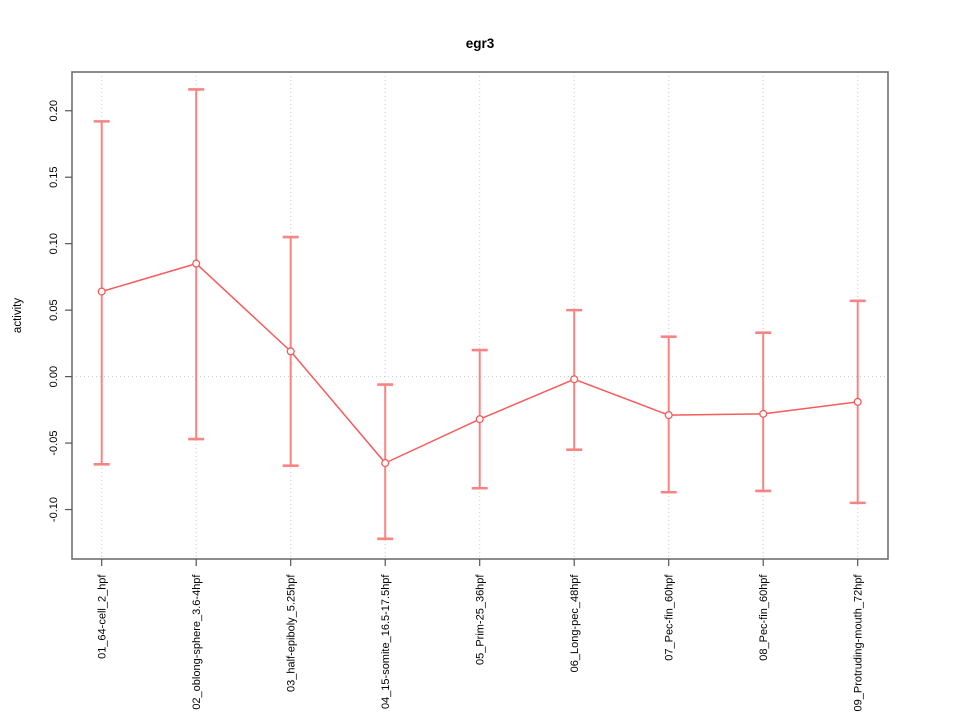 The height and width of the screenshot is (720, 960). I want to click on y-axis-label: activity, so click(18, 315).